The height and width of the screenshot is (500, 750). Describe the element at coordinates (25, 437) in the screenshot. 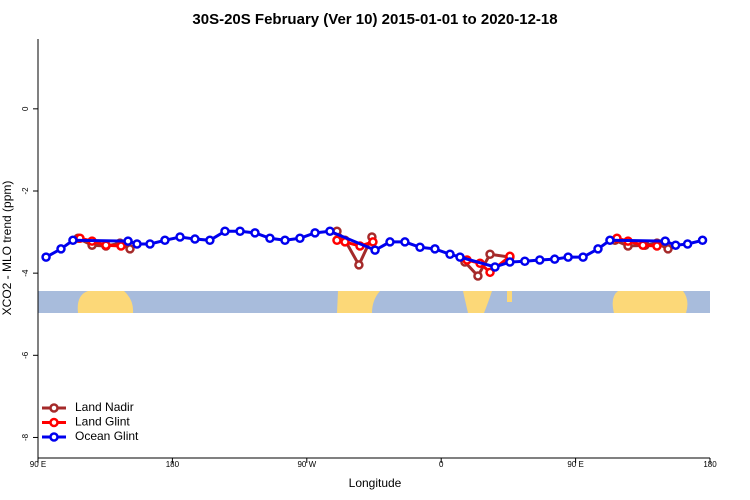

I see `y-tick-label: -8` at that location.